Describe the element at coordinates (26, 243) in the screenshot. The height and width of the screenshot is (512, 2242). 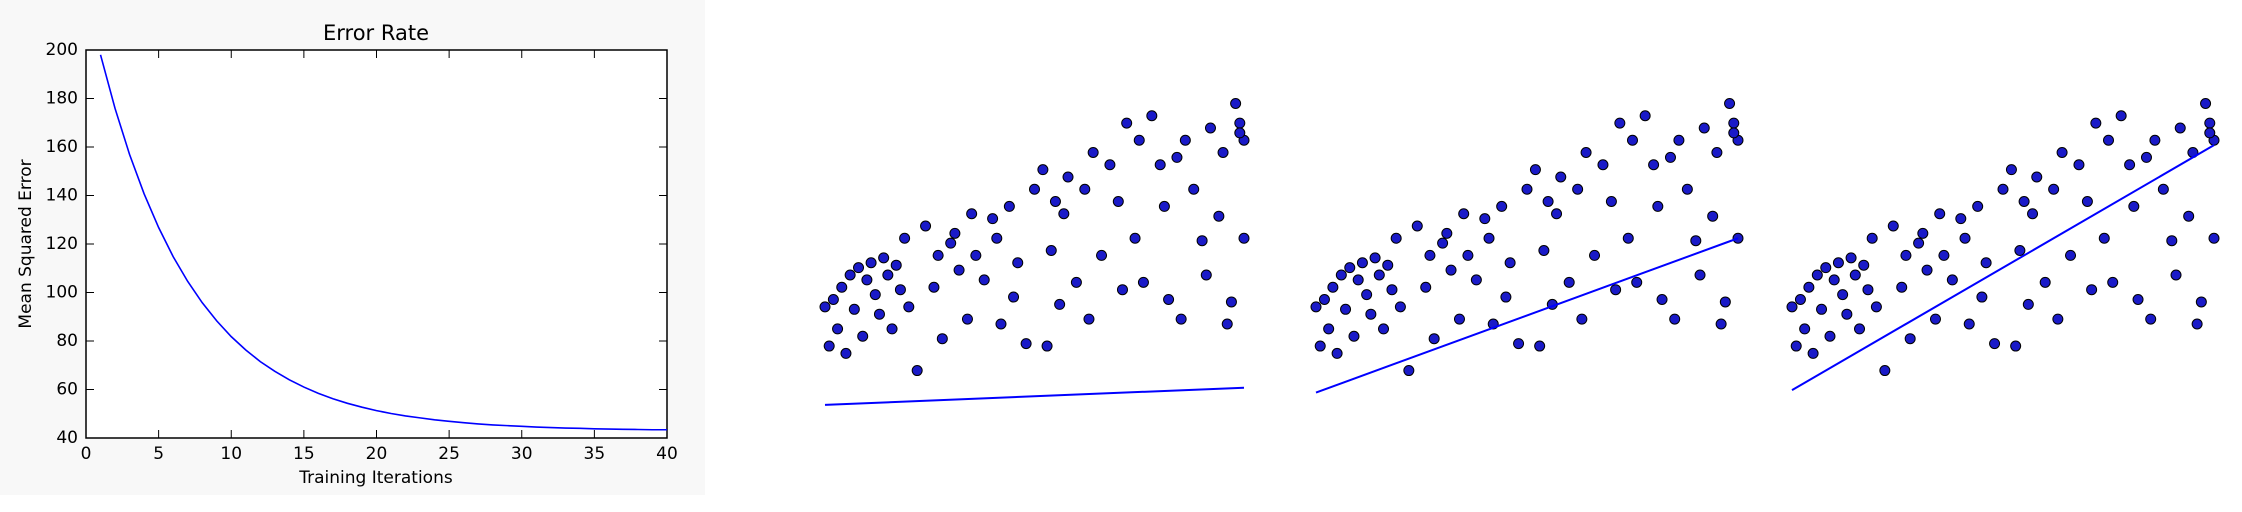
I see `y-axis-label: Mean Squared Error` at that location.